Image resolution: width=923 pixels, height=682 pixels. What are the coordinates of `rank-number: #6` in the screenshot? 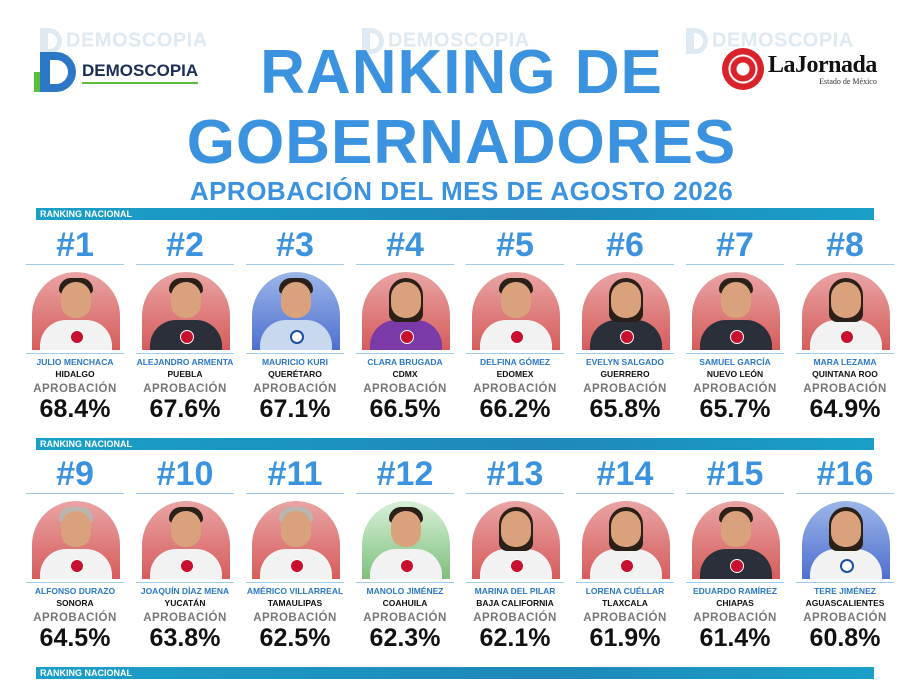 It's located at (625, 245).